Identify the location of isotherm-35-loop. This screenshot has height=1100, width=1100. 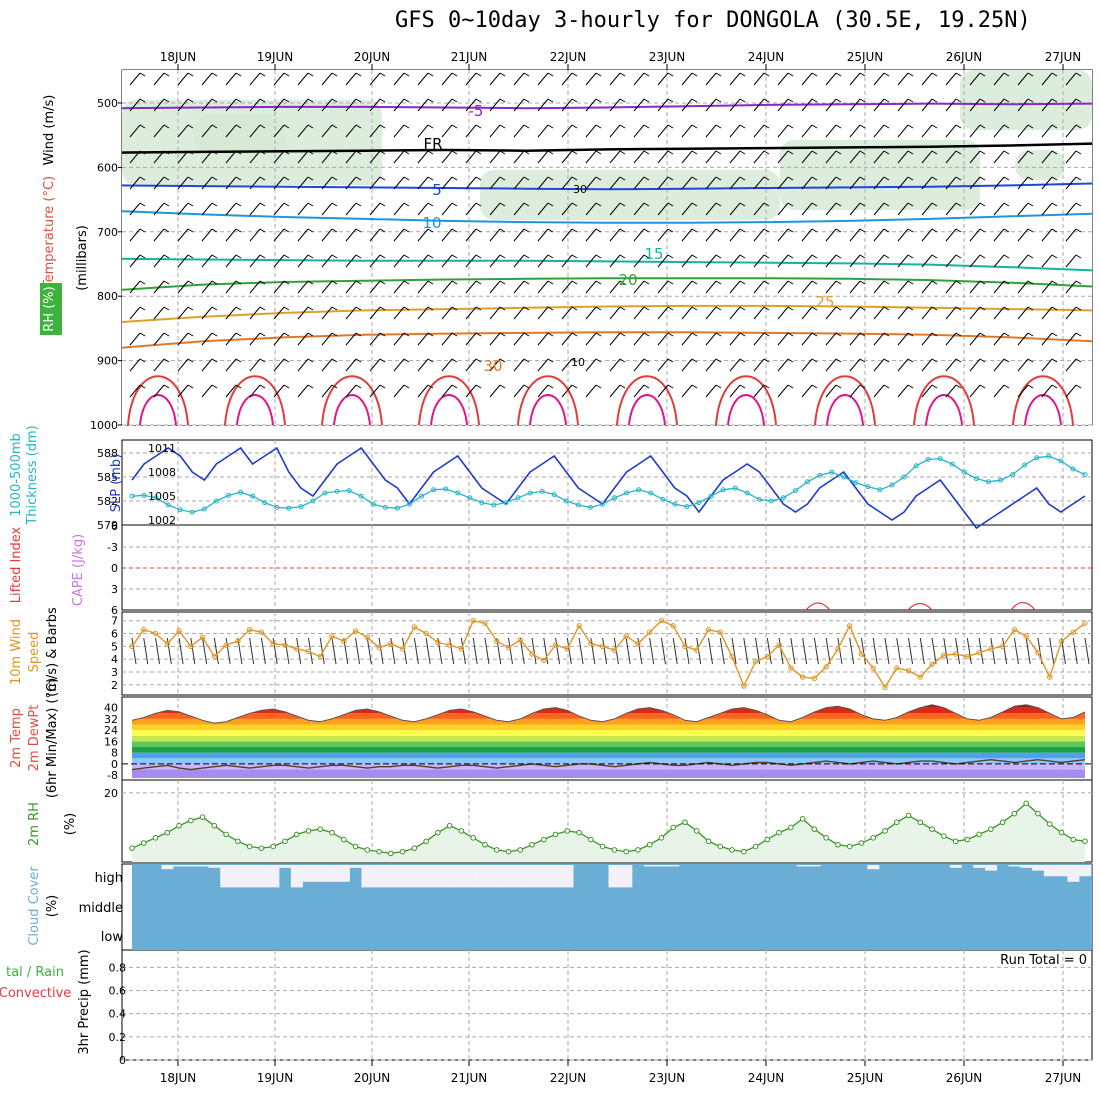
(255, 400).